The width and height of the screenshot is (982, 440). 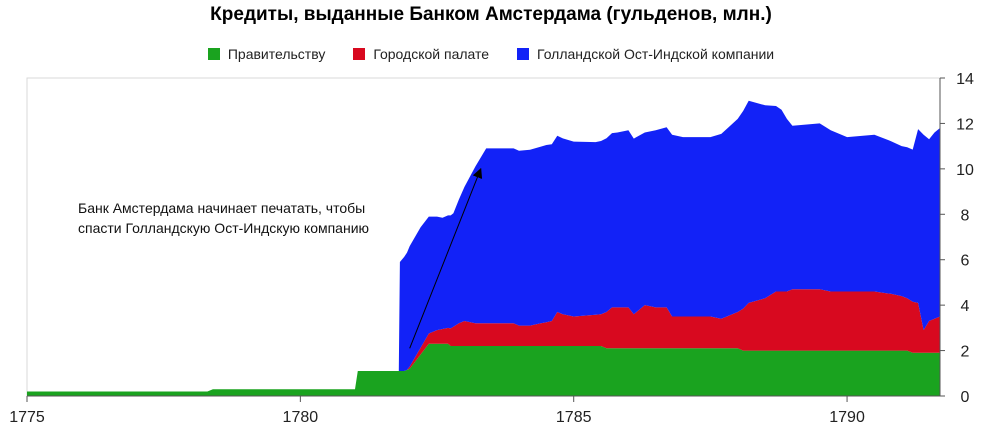 What do you see at coordinates (483, 369) in the screenshot?
I see `area-government` at bounding box center [483, 369].